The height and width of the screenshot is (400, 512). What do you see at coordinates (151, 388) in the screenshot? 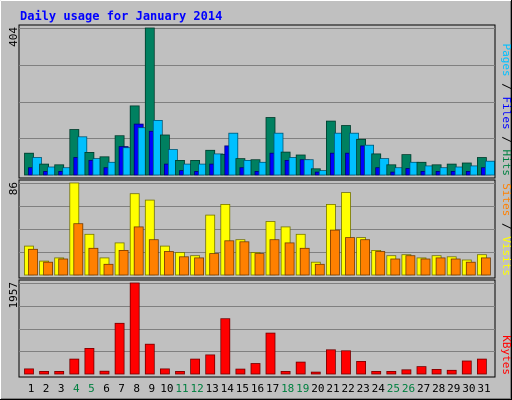
I see `x-label-day-9: 9` at bounding box center [151, 388].